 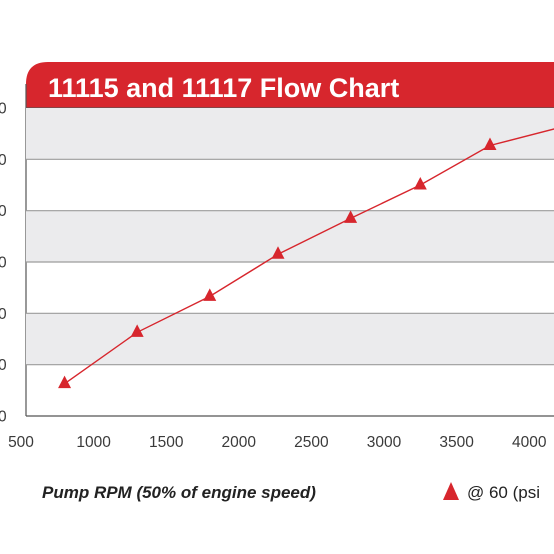 I want to click on x-axis-title: Pump RPM (50% of engine speed), so click(x=179, y=492).